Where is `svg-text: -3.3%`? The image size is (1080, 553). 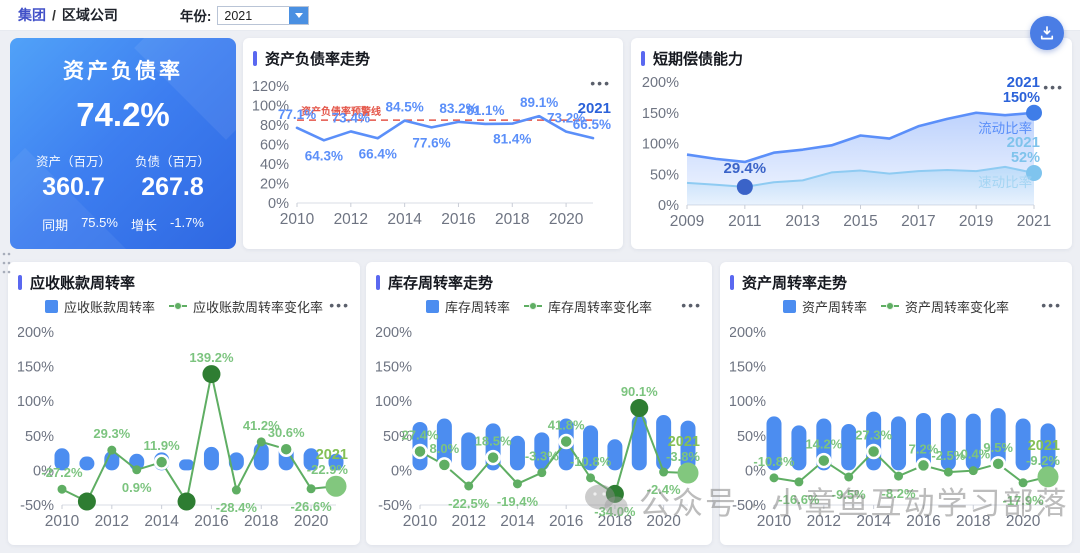 svg-text: -3.3% is located at coordinates (542, 456).